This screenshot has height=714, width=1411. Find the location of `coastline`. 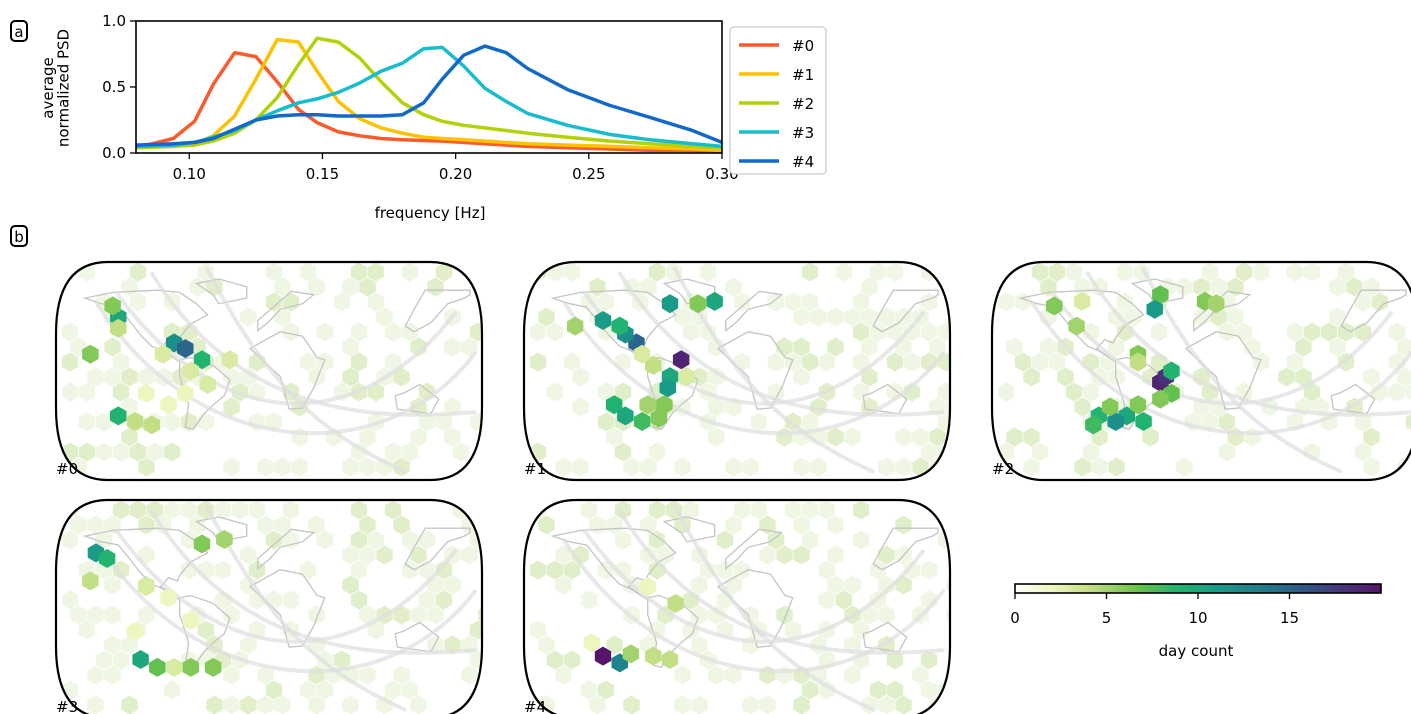

coastline is located at coordinates (286, 311).